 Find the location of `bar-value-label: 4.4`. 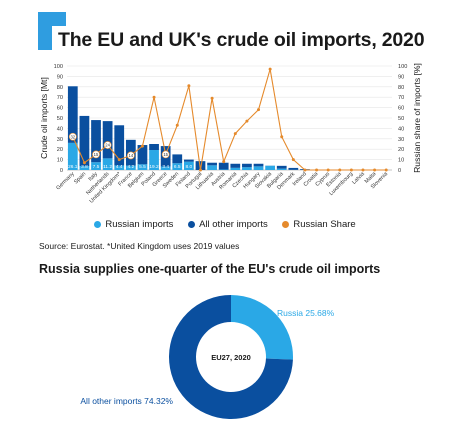

bar-value-label: 4.4 is located at coordinates (119, 167).